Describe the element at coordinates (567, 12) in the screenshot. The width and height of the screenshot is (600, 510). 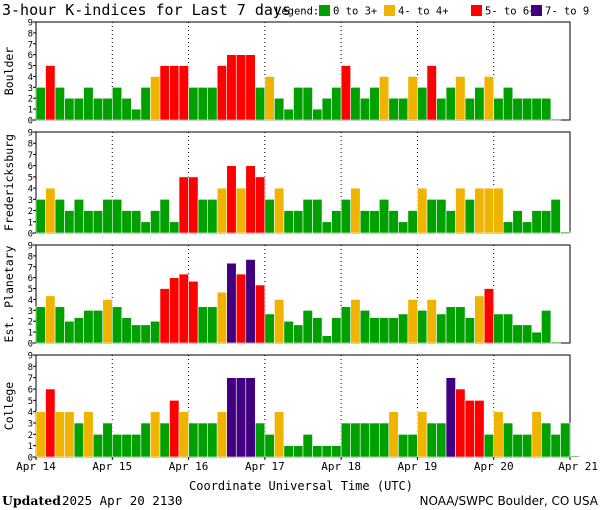
I see `legend-label-4: 7- to 9` at that location.